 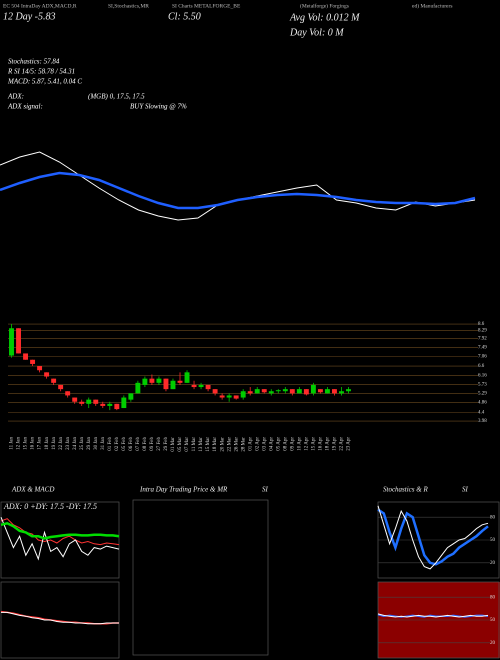 I want to click on x-tick-label: 13 Mar, so click(x=201, y=444).